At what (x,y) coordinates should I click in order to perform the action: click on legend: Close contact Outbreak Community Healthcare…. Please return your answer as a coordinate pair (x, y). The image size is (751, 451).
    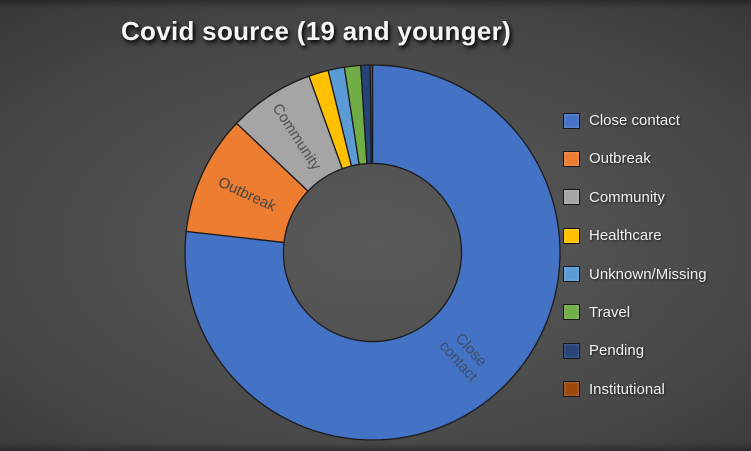
    Looking at the image, I should click on (635, 255).